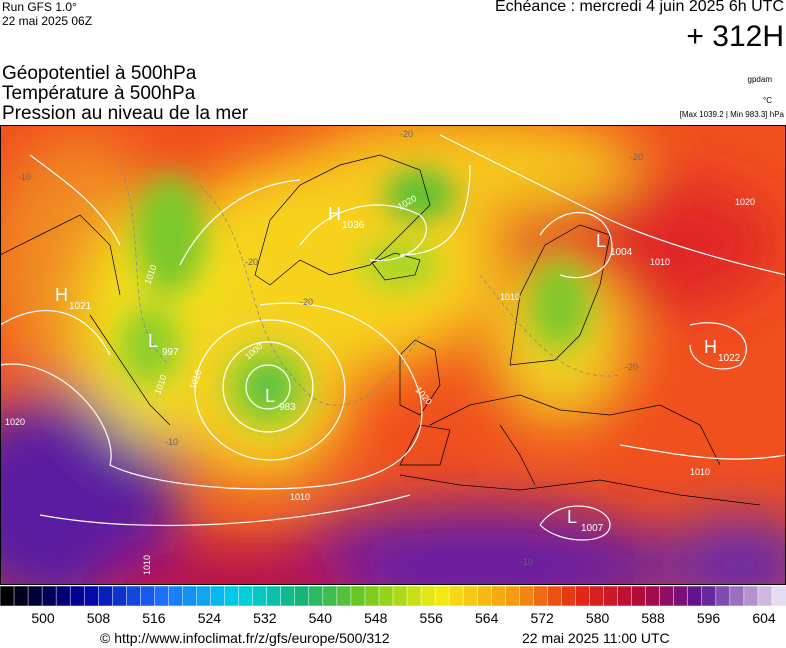  I want to click on colorbar-label: 596, so click(709, 617).